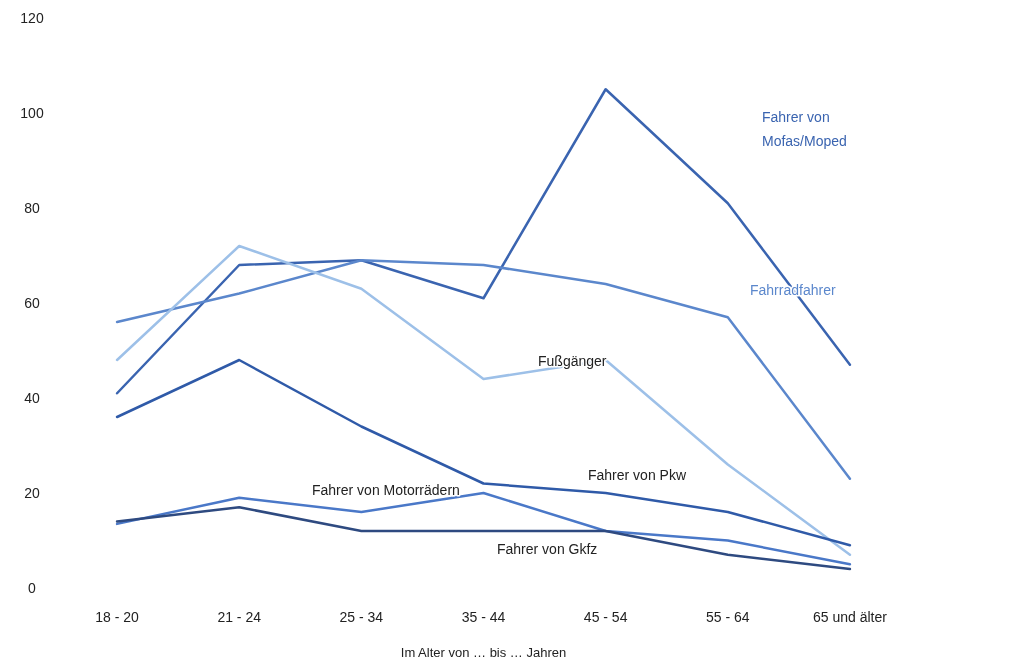 This screenshot has height=661, width=1030. What do you see at coordinates (386, 490) in the screenshot?
I see `series-label: Fahrer von Motorrädern` at bounding box center [386, 490].